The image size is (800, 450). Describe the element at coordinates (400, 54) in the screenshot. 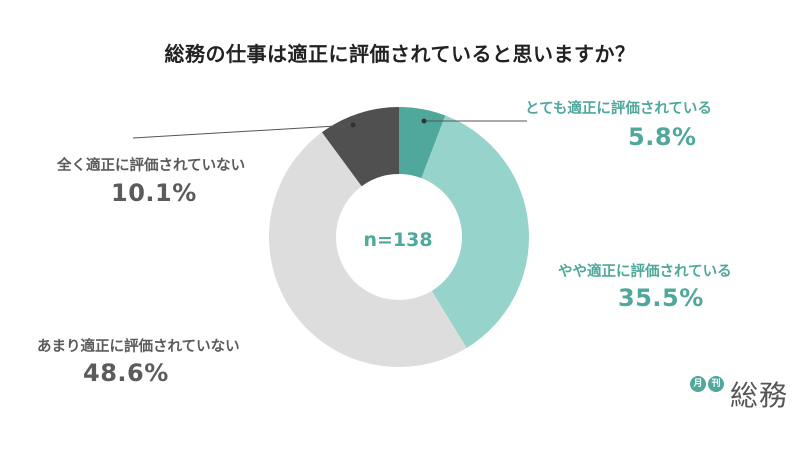

I see `chart-title: 総務の仕事は適正に評価されていると思いますか？` at that location.